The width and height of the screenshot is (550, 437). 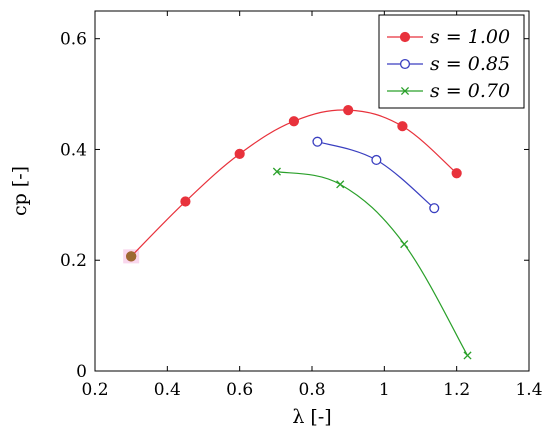 I want to click on legend: s = 1.00 s = 0.85 s = 0.70, so click(x=451, y=61).